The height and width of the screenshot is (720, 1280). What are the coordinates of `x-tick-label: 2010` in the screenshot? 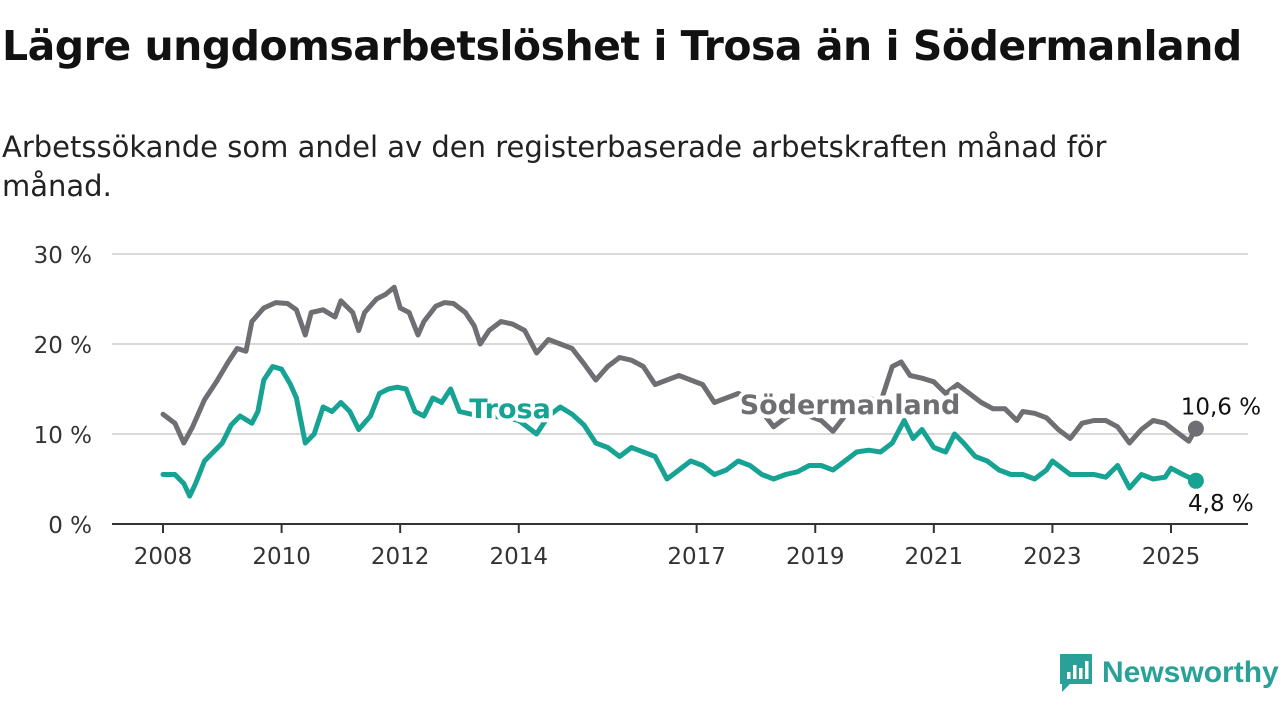 It's located at (281, 557).